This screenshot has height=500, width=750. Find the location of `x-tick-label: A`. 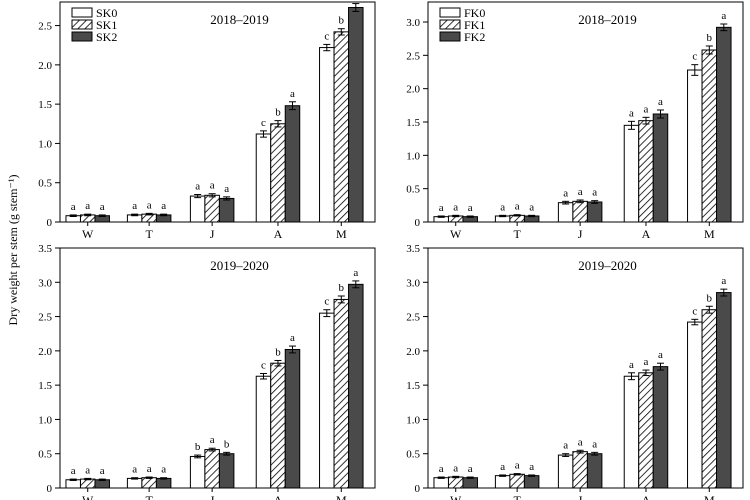

x-tick-label: A is located at coordinates (278, 234).